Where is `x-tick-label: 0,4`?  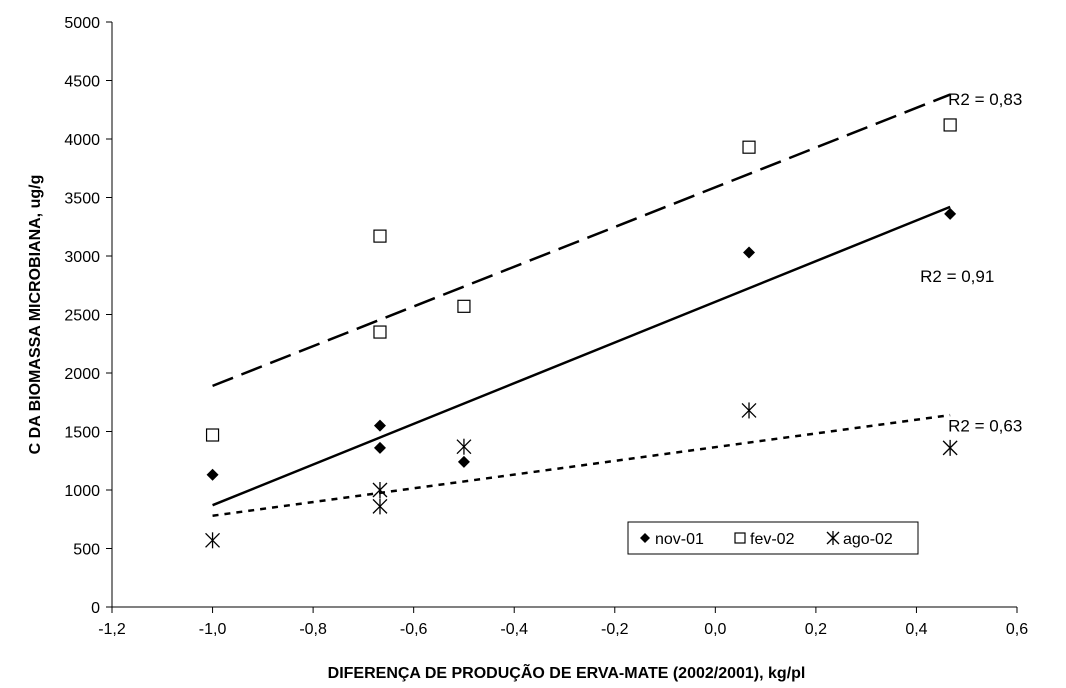 x-tick-label: 0,4 is located at coordinates (916, 629).